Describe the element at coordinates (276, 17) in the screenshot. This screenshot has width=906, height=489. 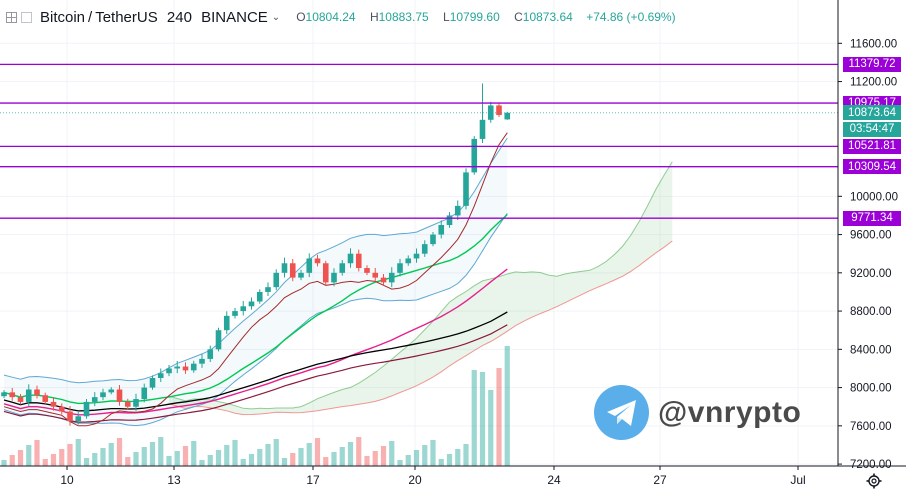
I see `chevron-down-icon: ⌄` at that location.